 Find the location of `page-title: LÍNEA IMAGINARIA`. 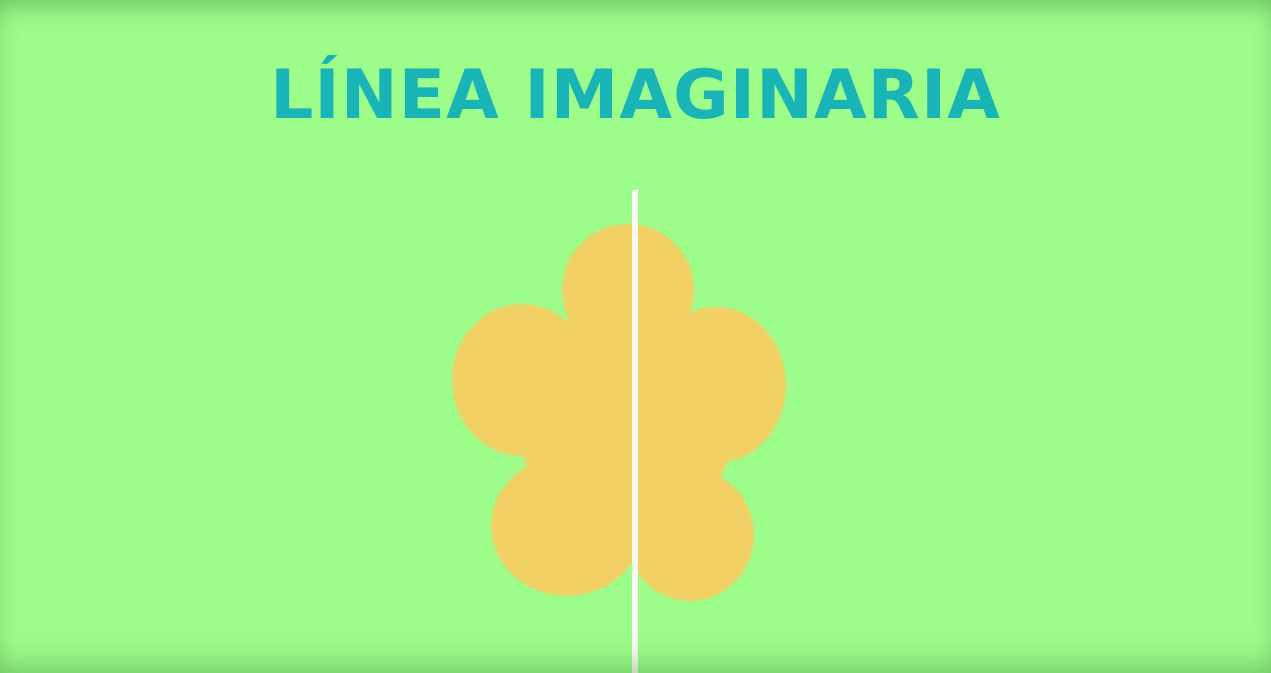

page-title: LÍNEA IMAGINARIA is located at coordinates (635, 95).